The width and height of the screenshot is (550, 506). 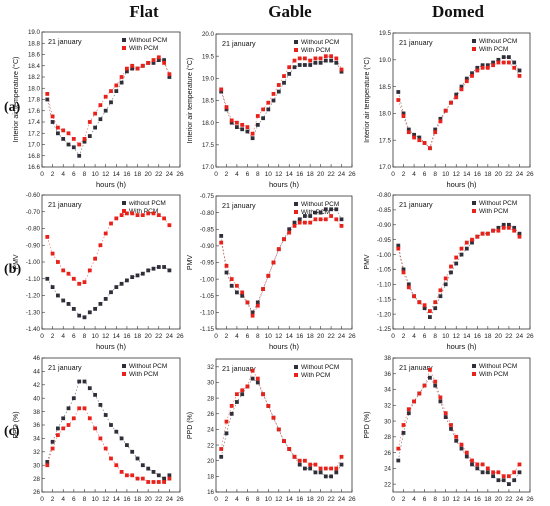 What do you see at coordinates (269, 336) in the screenshot?
I see `x-tick-label: 10` at bounding box center [269, 336].